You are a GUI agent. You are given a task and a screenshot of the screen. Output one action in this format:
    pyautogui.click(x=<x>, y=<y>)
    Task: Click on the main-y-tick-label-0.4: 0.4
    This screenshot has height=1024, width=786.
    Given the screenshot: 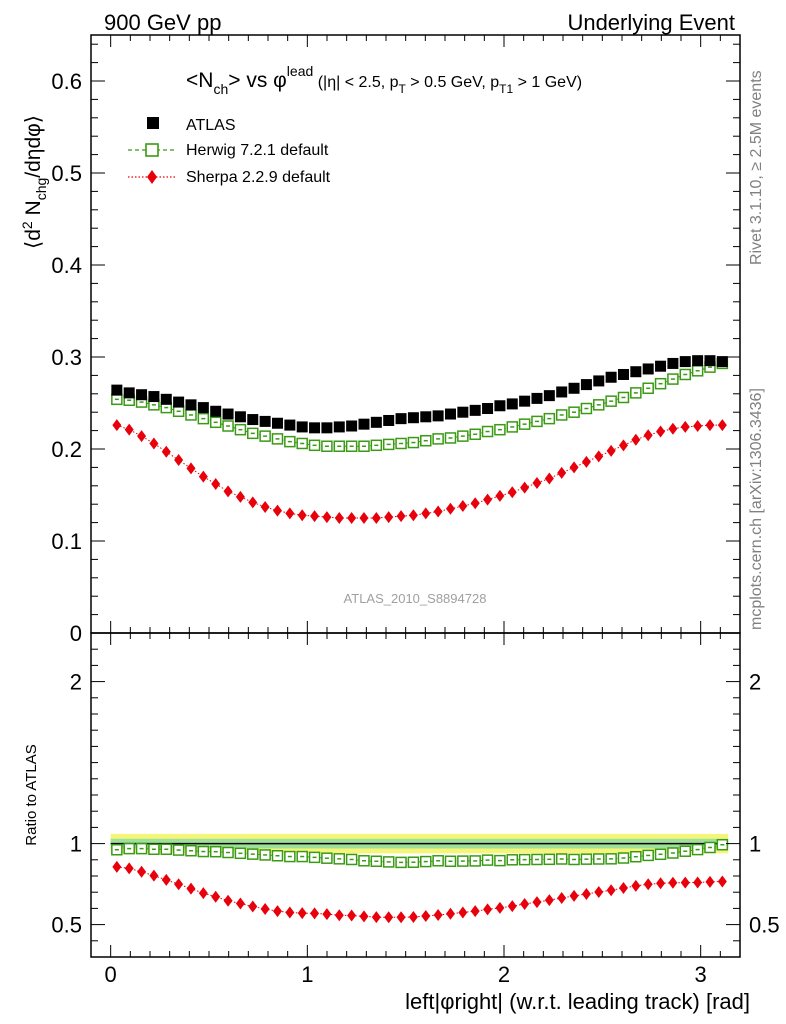 What is the action you would take?
    pyautogui.click(x=66, y=265)
    